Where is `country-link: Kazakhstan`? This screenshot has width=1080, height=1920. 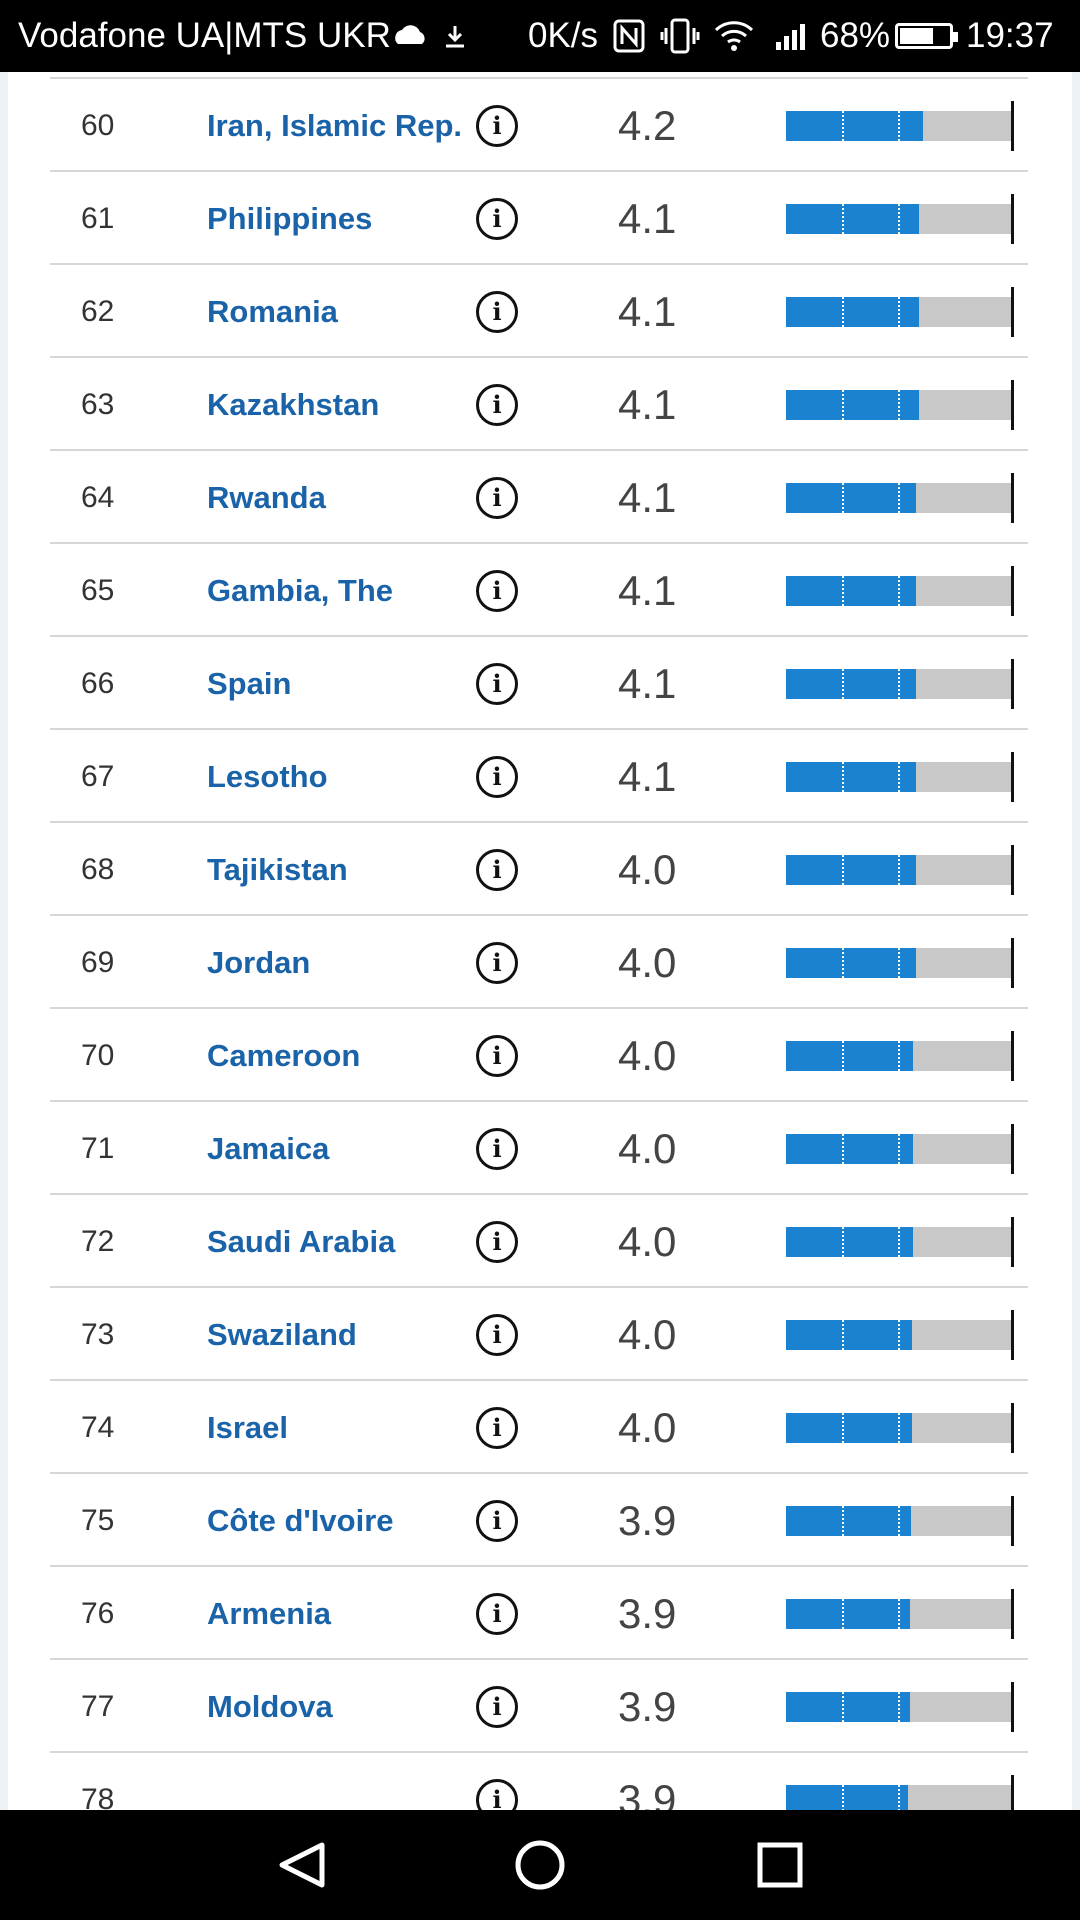 country-link: Kazakhstan is located at coordinates (293, 404).